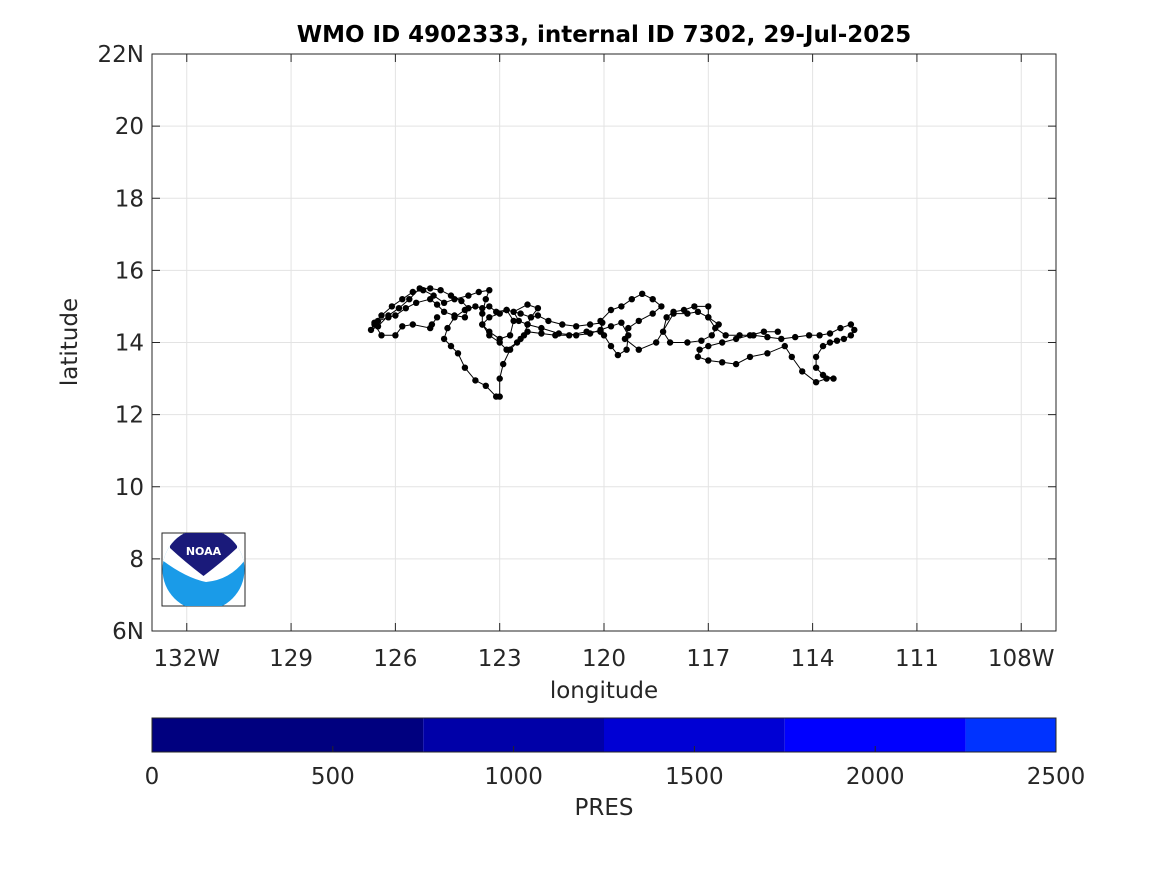 This screenshot has width=1167, height=875. I want to click on noaa-logo: NOAA, so click(203, 569).